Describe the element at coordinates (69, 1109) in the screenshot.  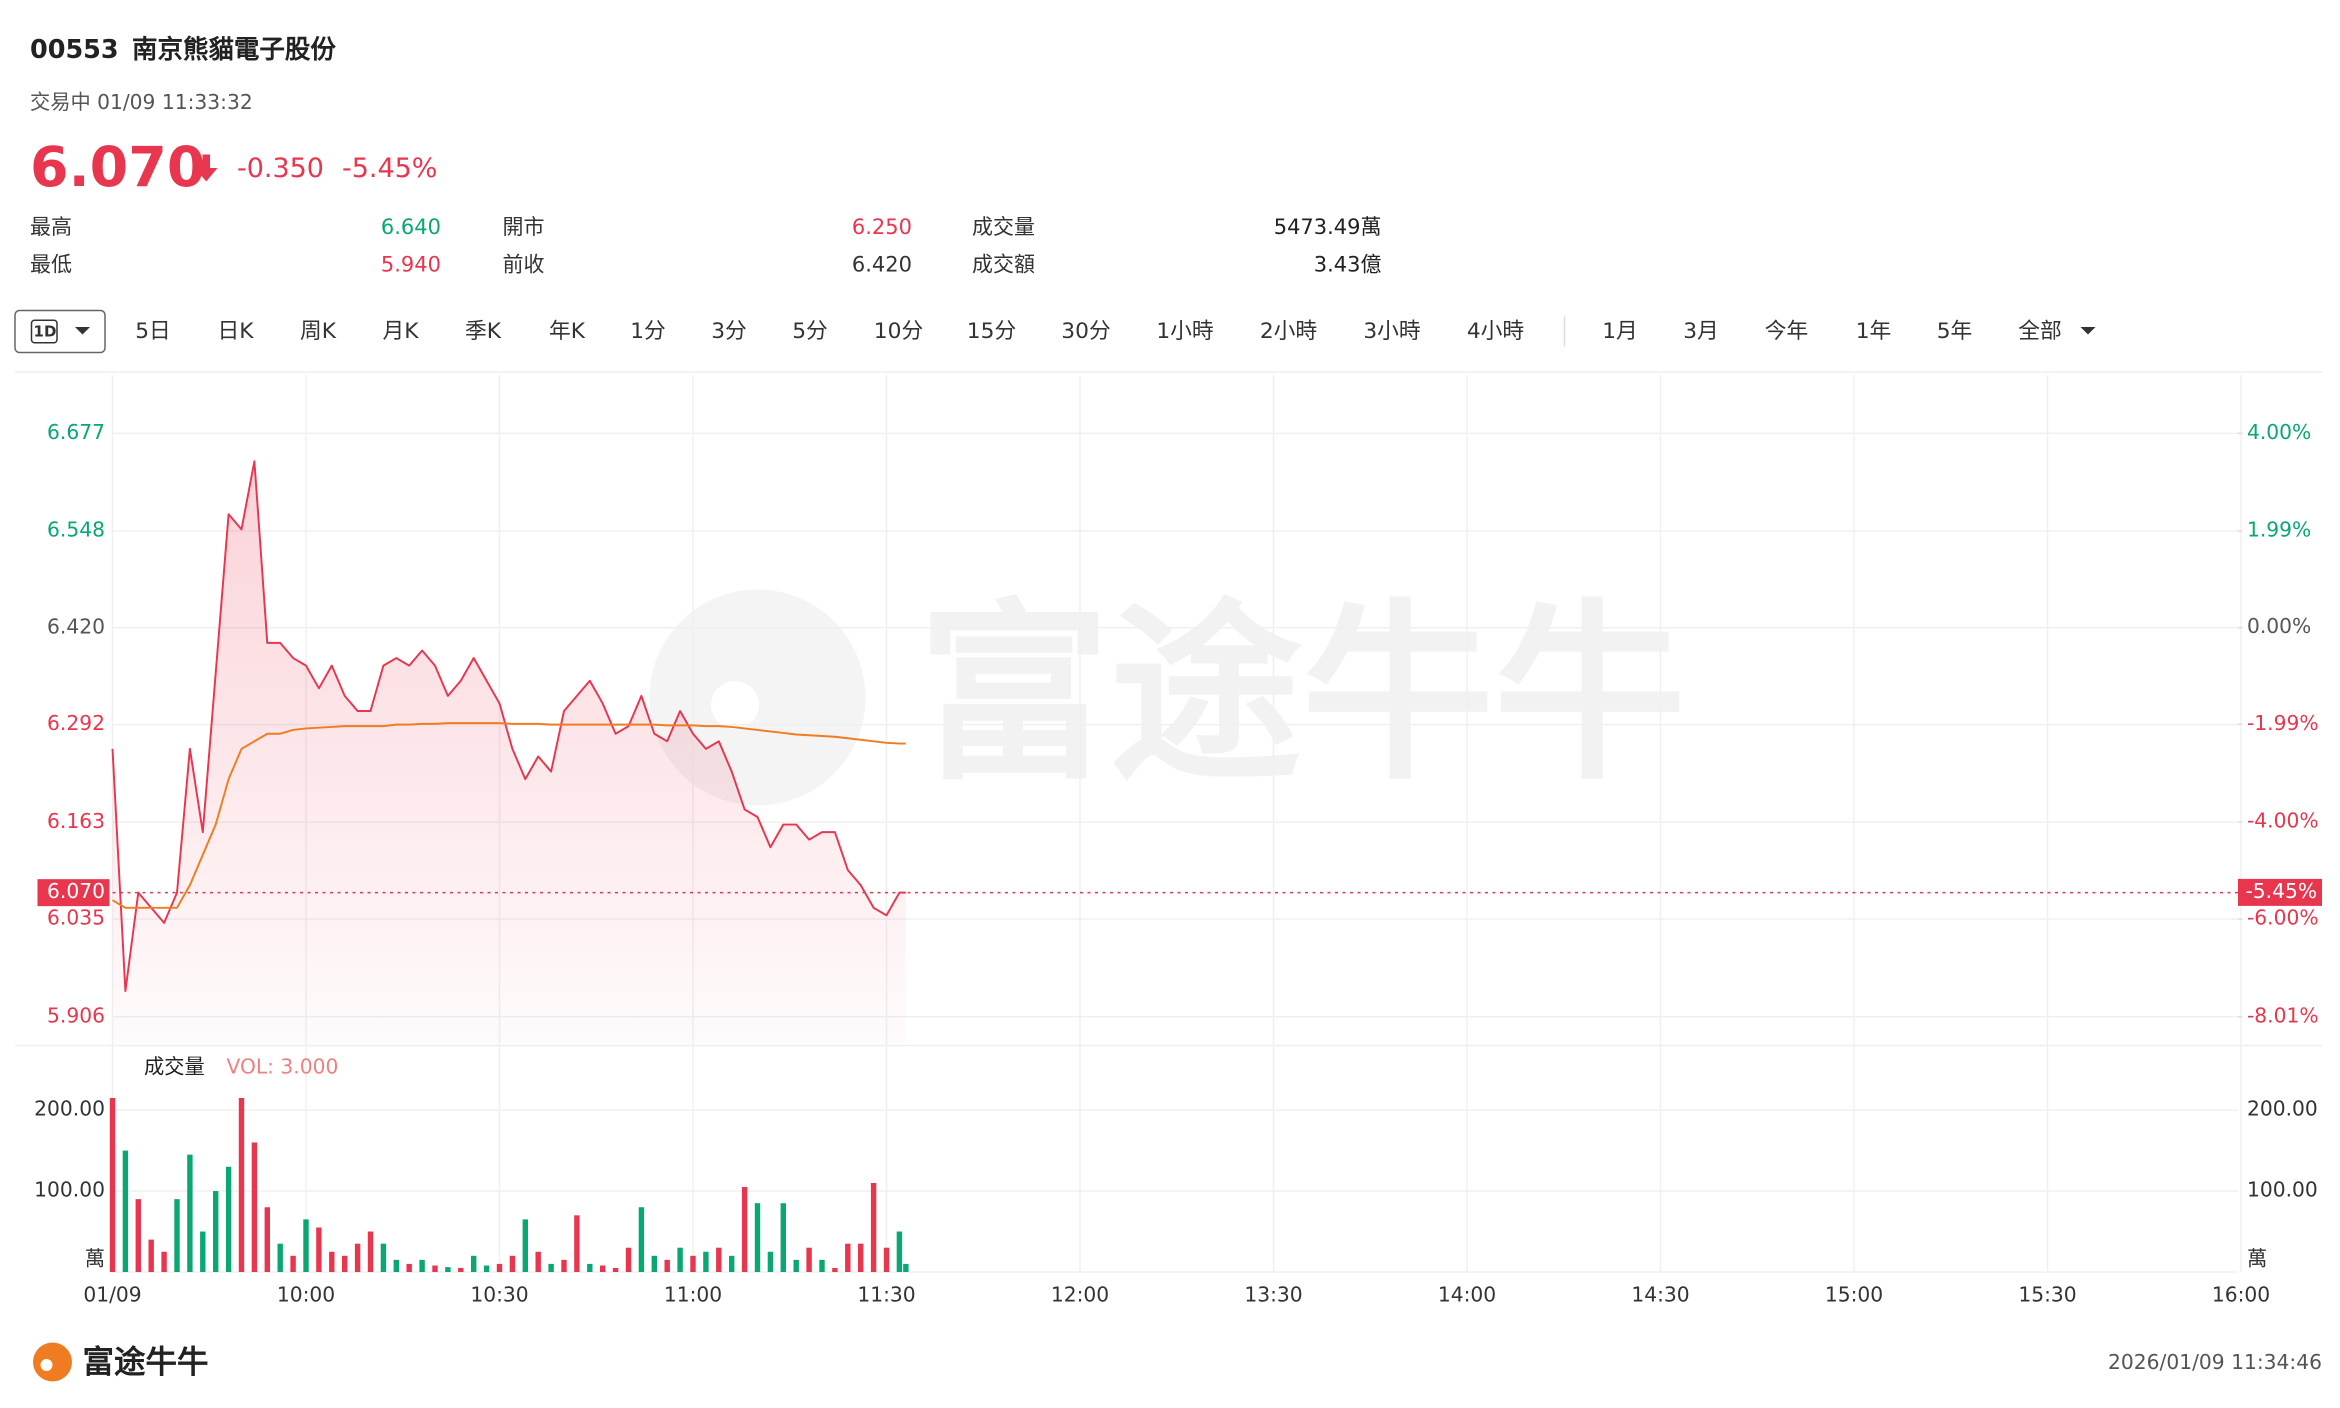
I see `vol-tick-label: 200.00` at that location.